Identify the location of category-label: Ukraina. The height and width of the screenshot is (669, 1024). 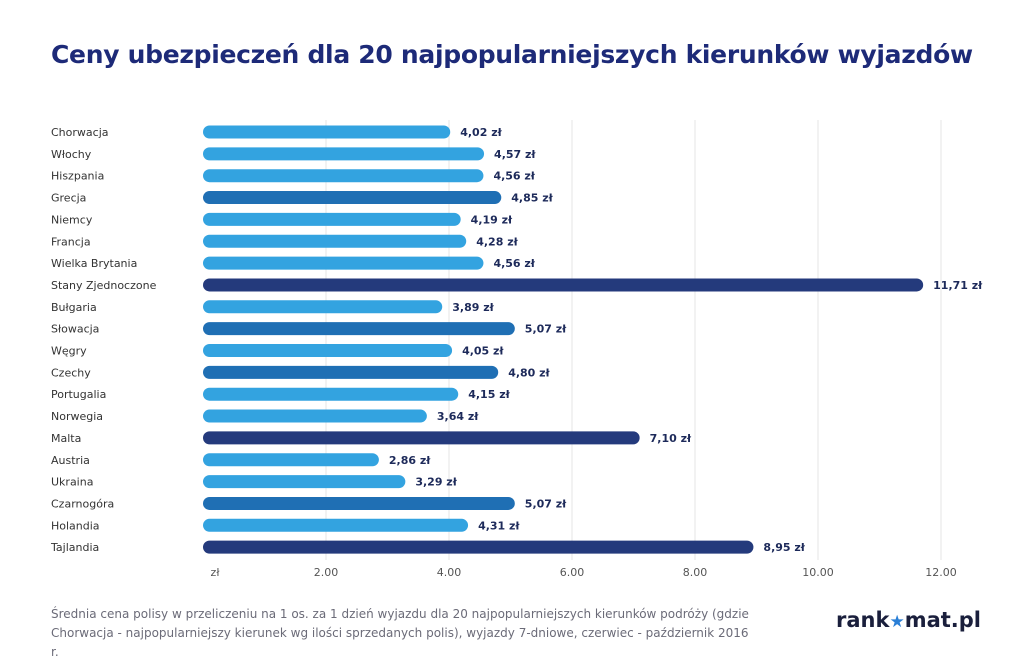
(72, 482).